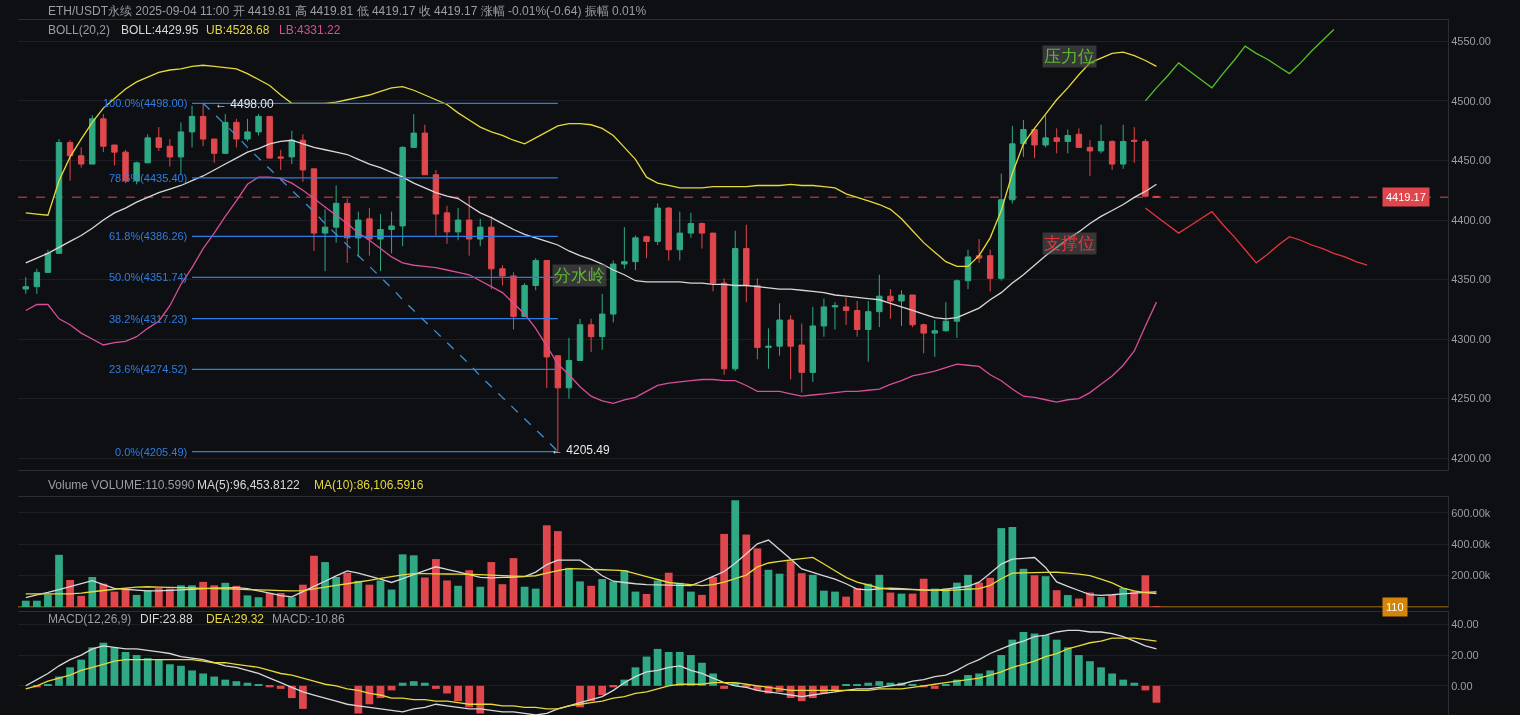 The height and width of the screenshot is (715, 1520). What do you see at coordinates (1471, 457) in the screenshot?
I see `y-tick-label: 4200.00` at bounding box center [1471, 457].